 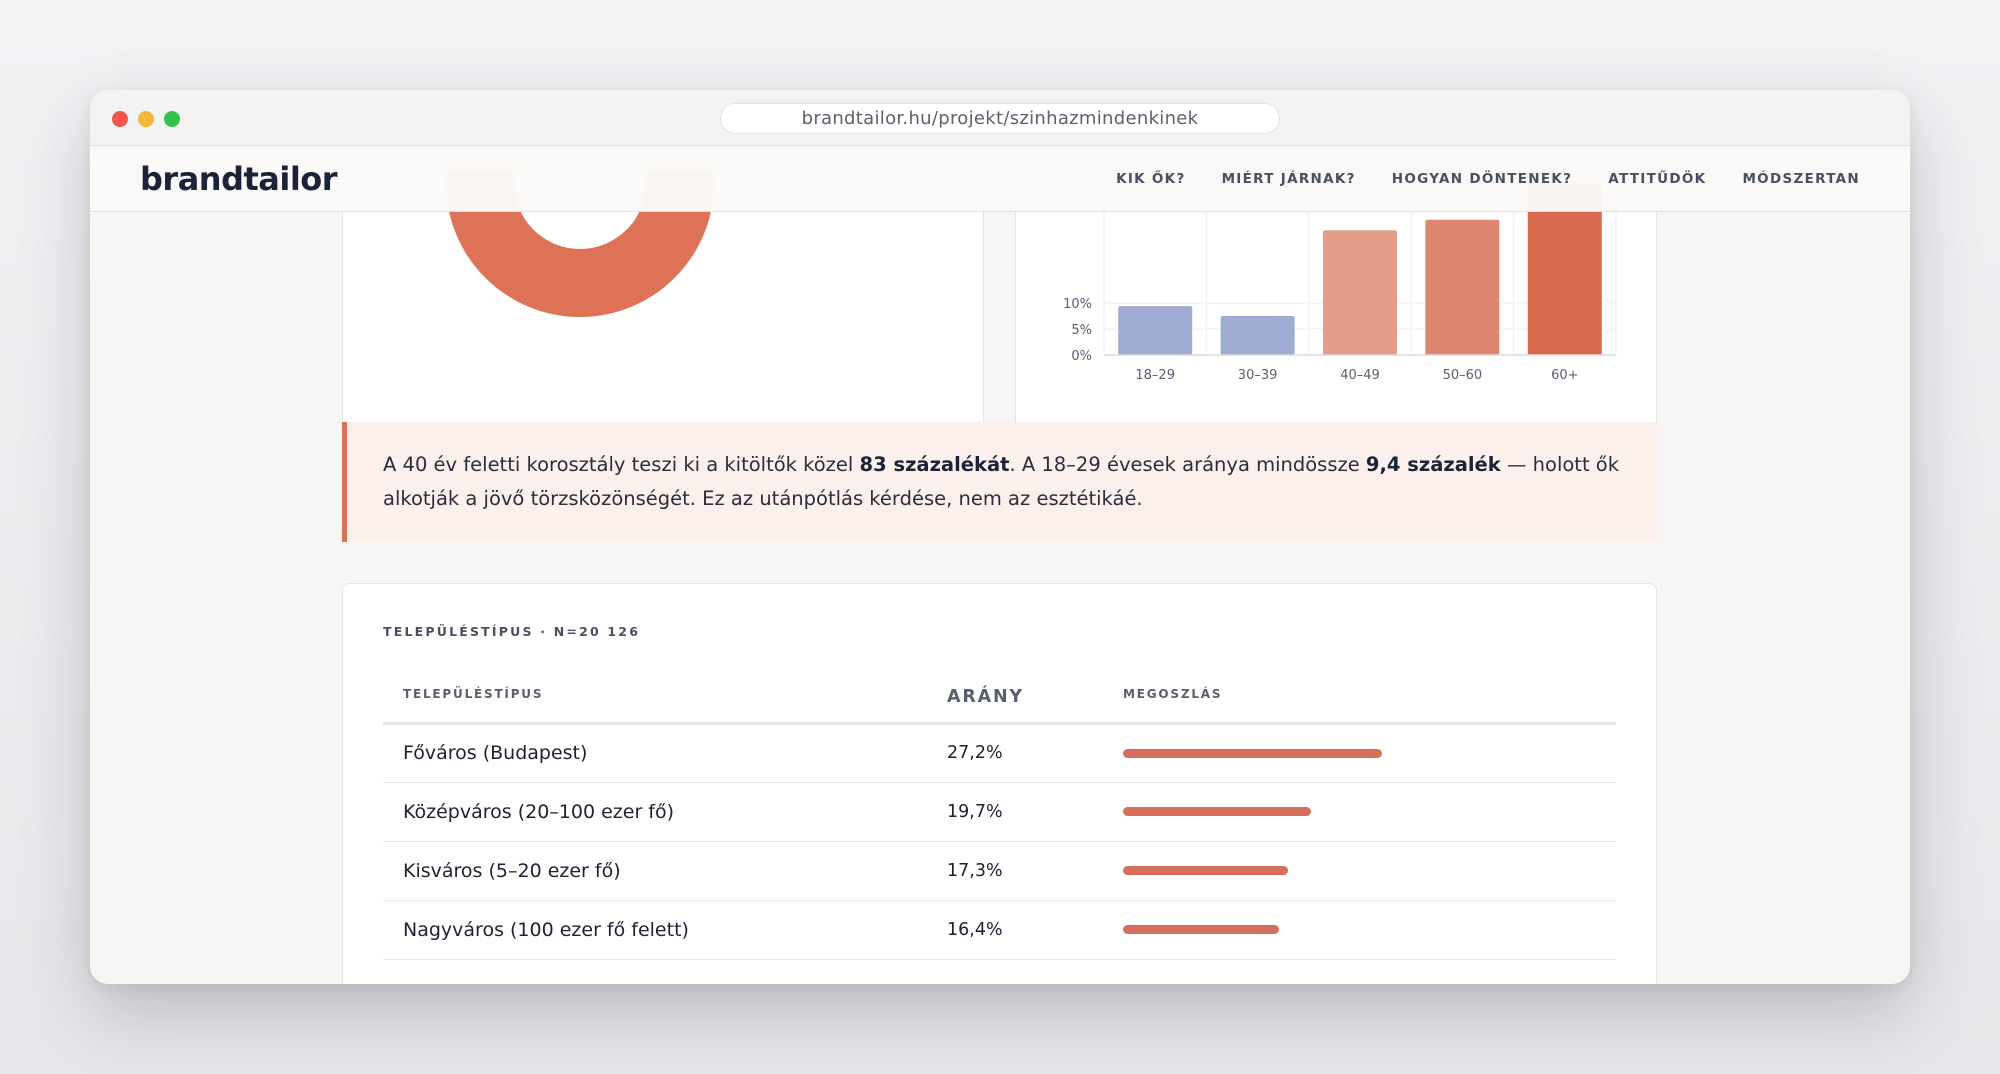 What do you see at coordinates (1081, 330) in the screenshot?
I see `y-tick-label: 5%` at bounding box center [1081, 330].